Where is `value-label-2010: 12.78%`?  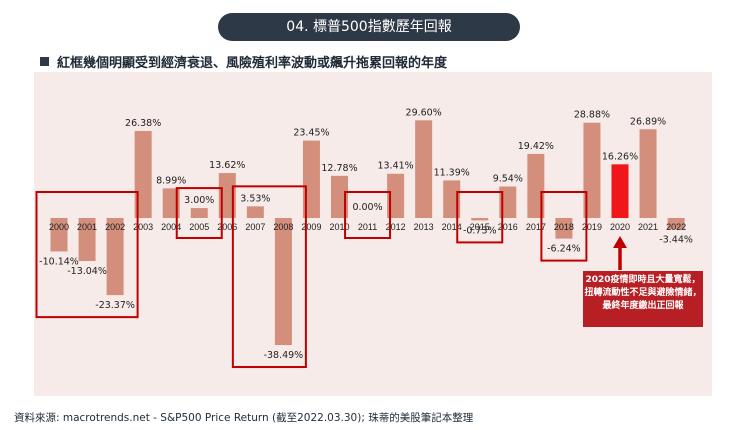 value-label-2010: 12.78% is located at coordinates (339, 168).